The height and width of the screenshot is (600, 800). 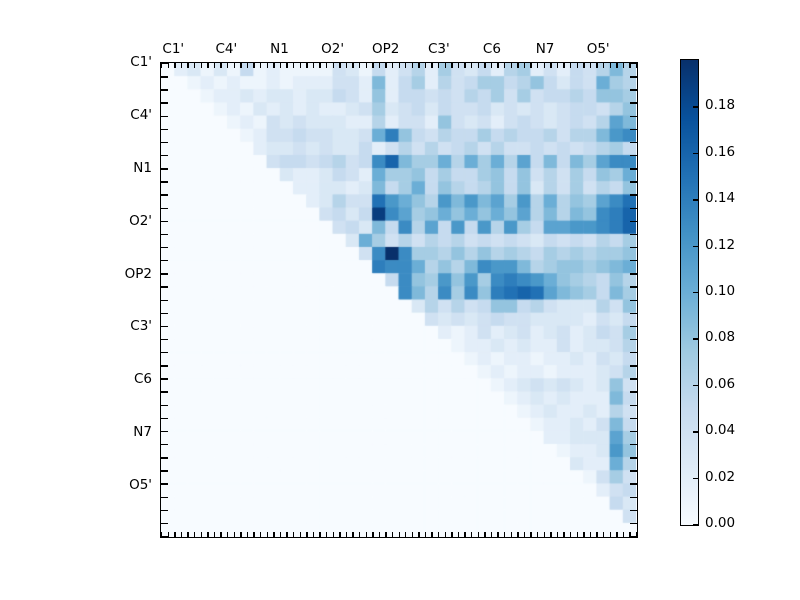 I want to click on colorbar-tick-label: 0.12, so click(x=720, y=244).